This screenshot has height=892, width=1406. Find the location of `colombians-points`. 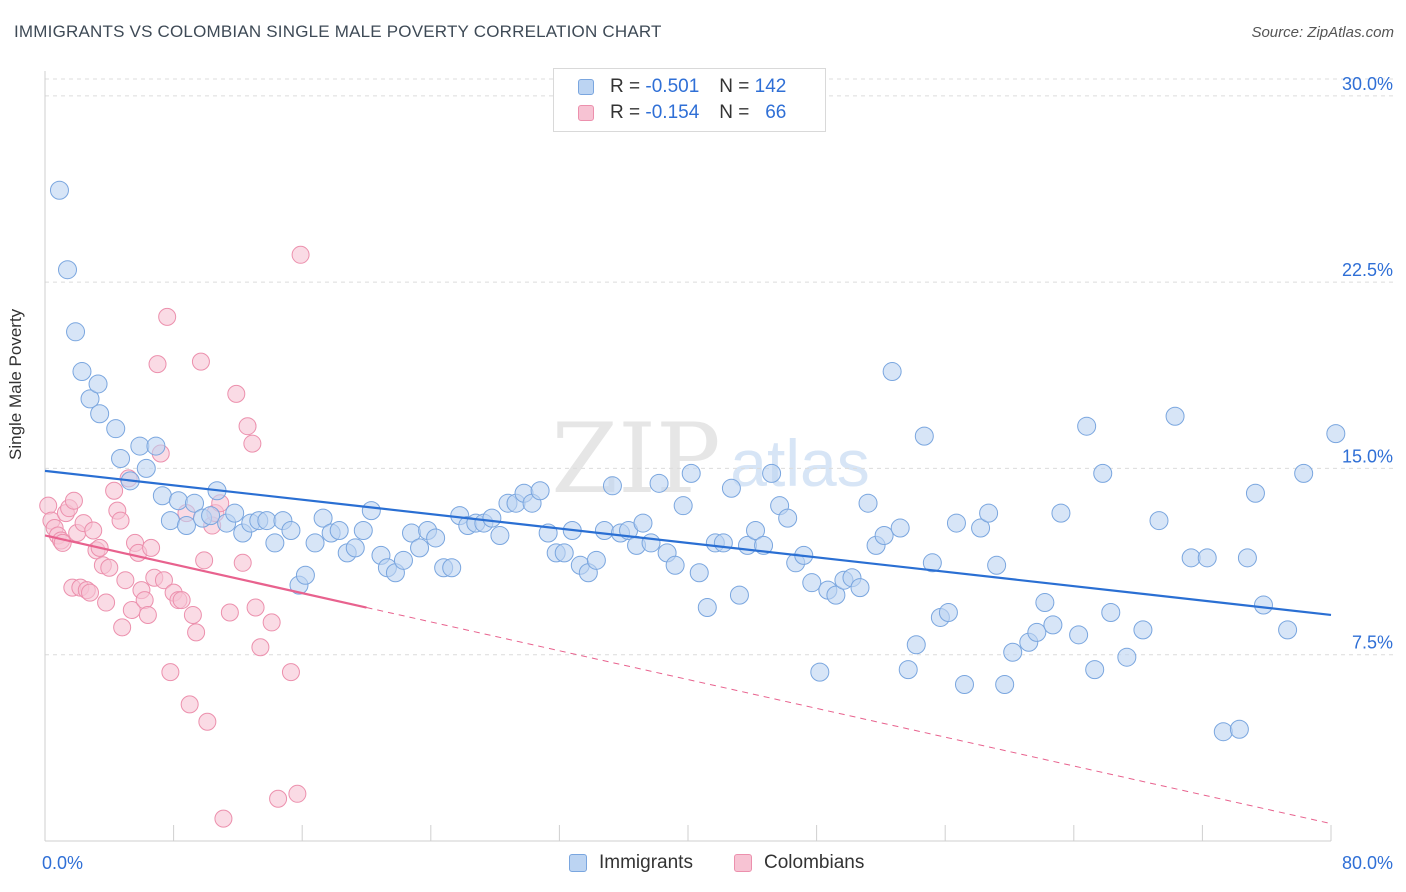

colombians-points is located at coordinates (174, 536).